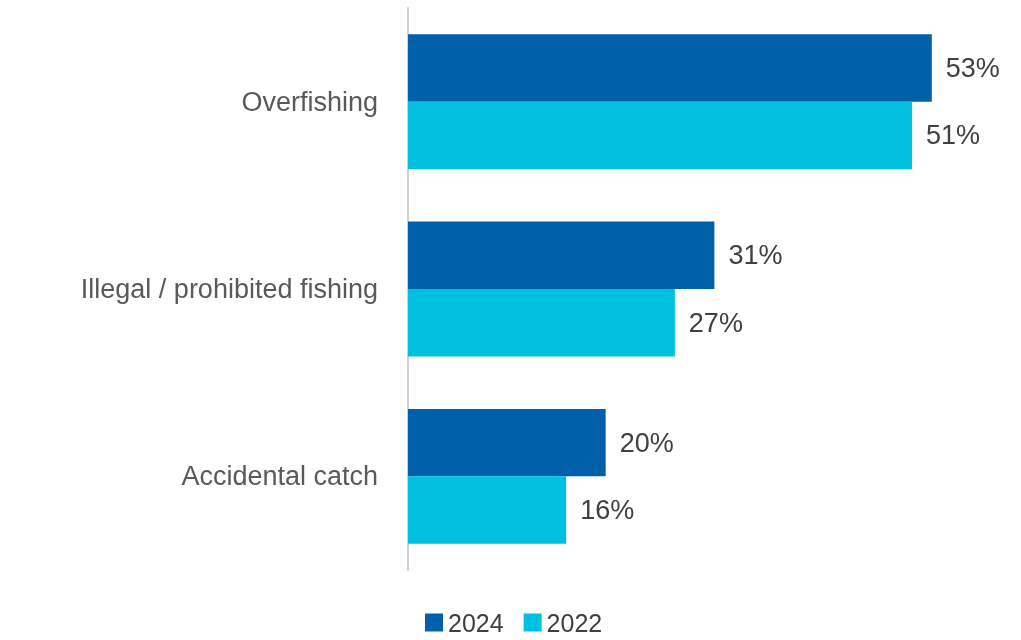  What do you see at coordinates (755, 255) in the screenshot?
I see `data-label: 31%` at bounding box center [755, 255].